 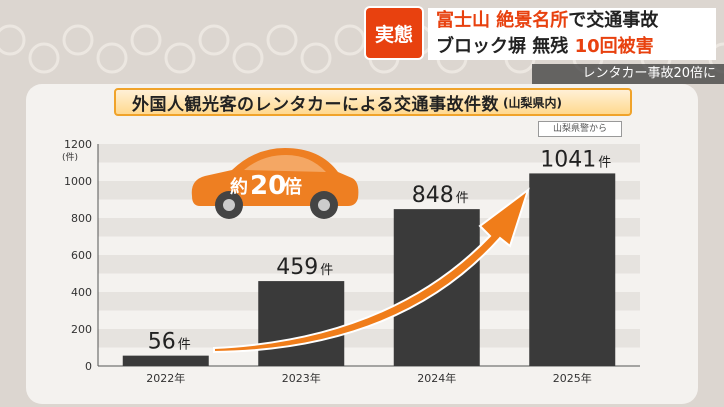 What do you see at coordinates (81, 292) in the screenshot?
I see `y-tick-label: 400` at bounding box center [81, 292].